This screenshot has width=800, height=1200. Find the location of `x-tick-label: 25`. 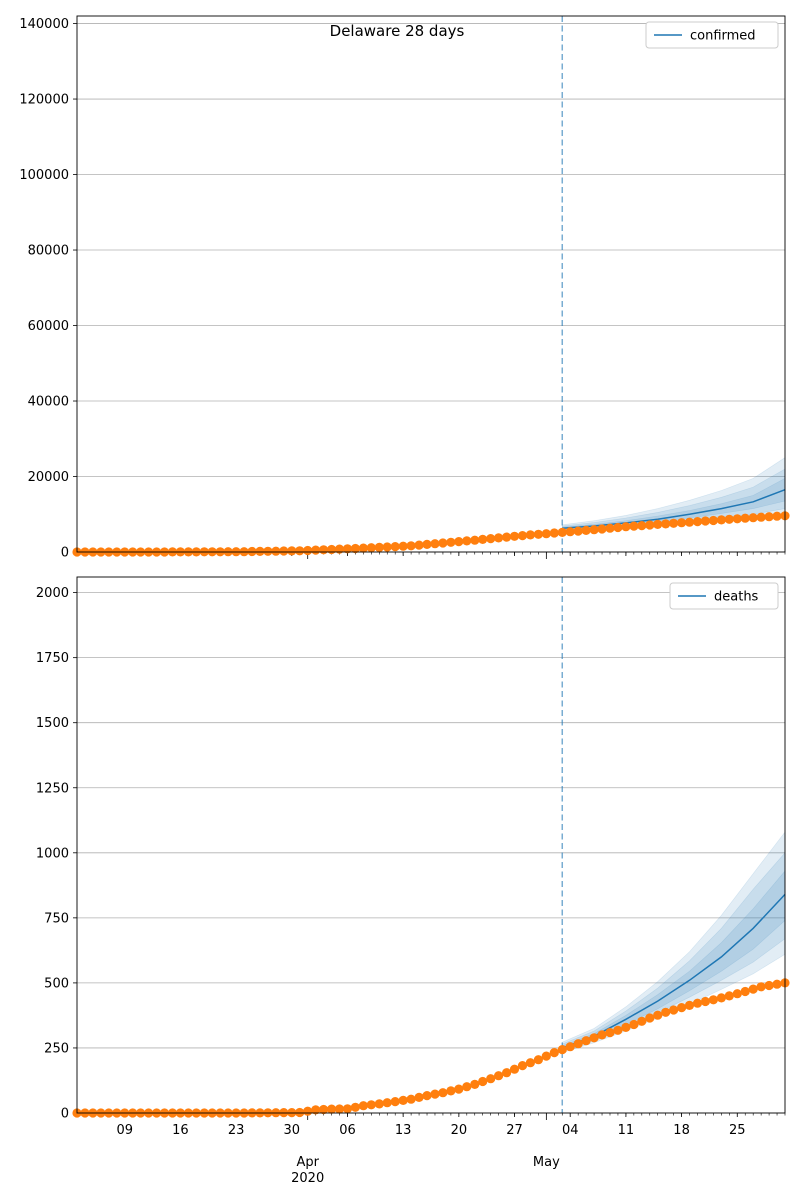

x-tick-label: 25 is located at coordinates (737, 1130).